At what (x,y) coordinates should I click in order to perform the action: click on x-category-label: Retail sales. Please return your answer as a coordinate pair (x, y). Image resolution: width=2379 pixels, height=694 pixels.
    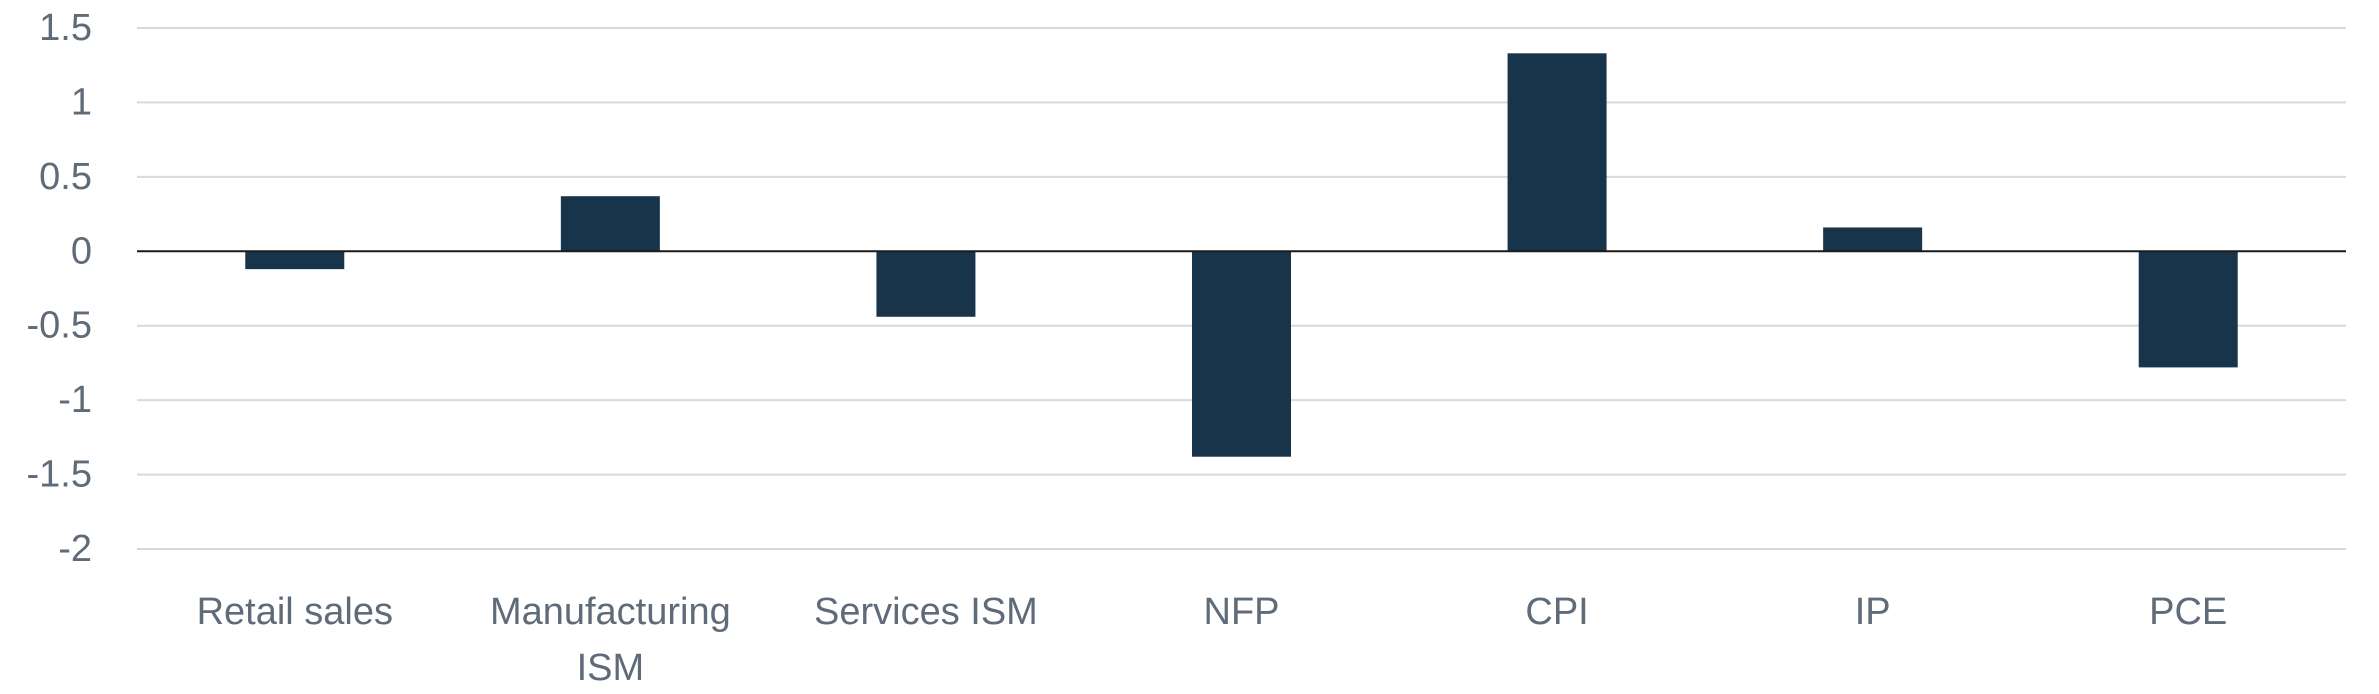
    Looking at the image, I should click on (295, 612).